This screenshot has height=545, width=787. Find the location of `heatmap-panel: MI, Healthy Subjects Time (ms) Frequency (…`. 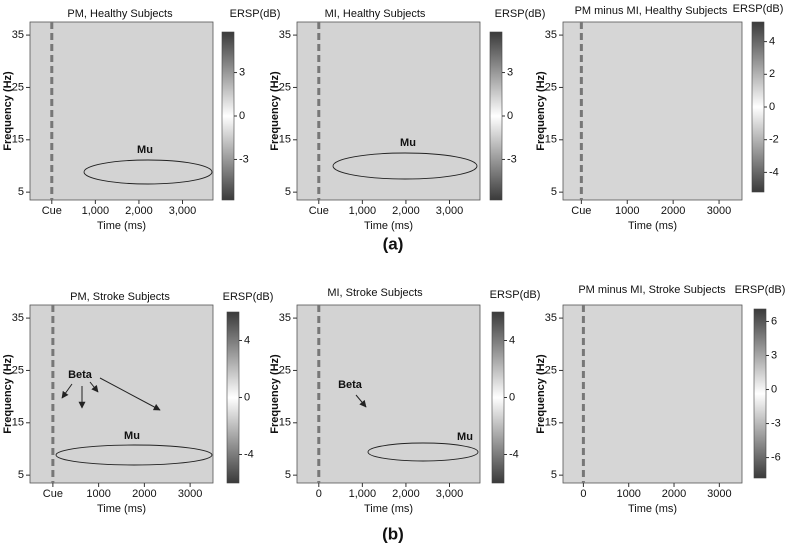

heatmap-panel: MI, Healthy Subjects Time (ms) Frequency (… is located at coordinates (407, 120).